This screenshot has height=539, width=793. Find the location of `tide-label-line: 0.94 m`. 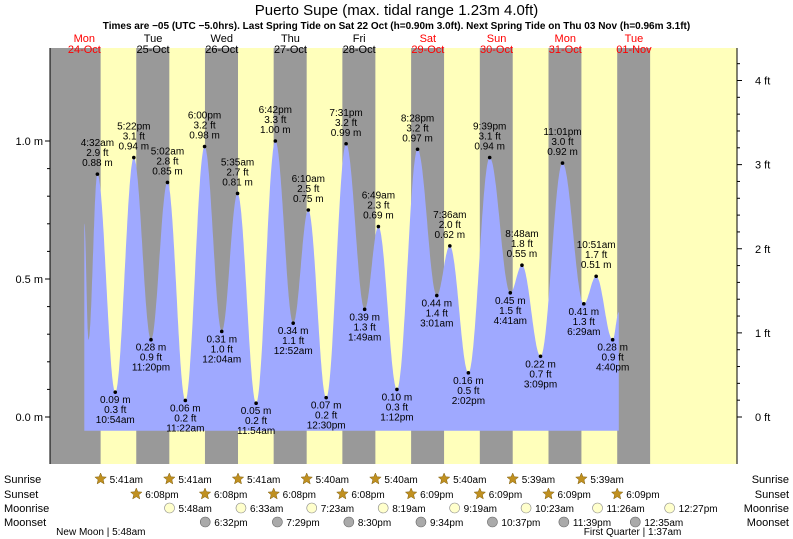

tide-label-line: 0.94 m is located at coordinates (134, 147).